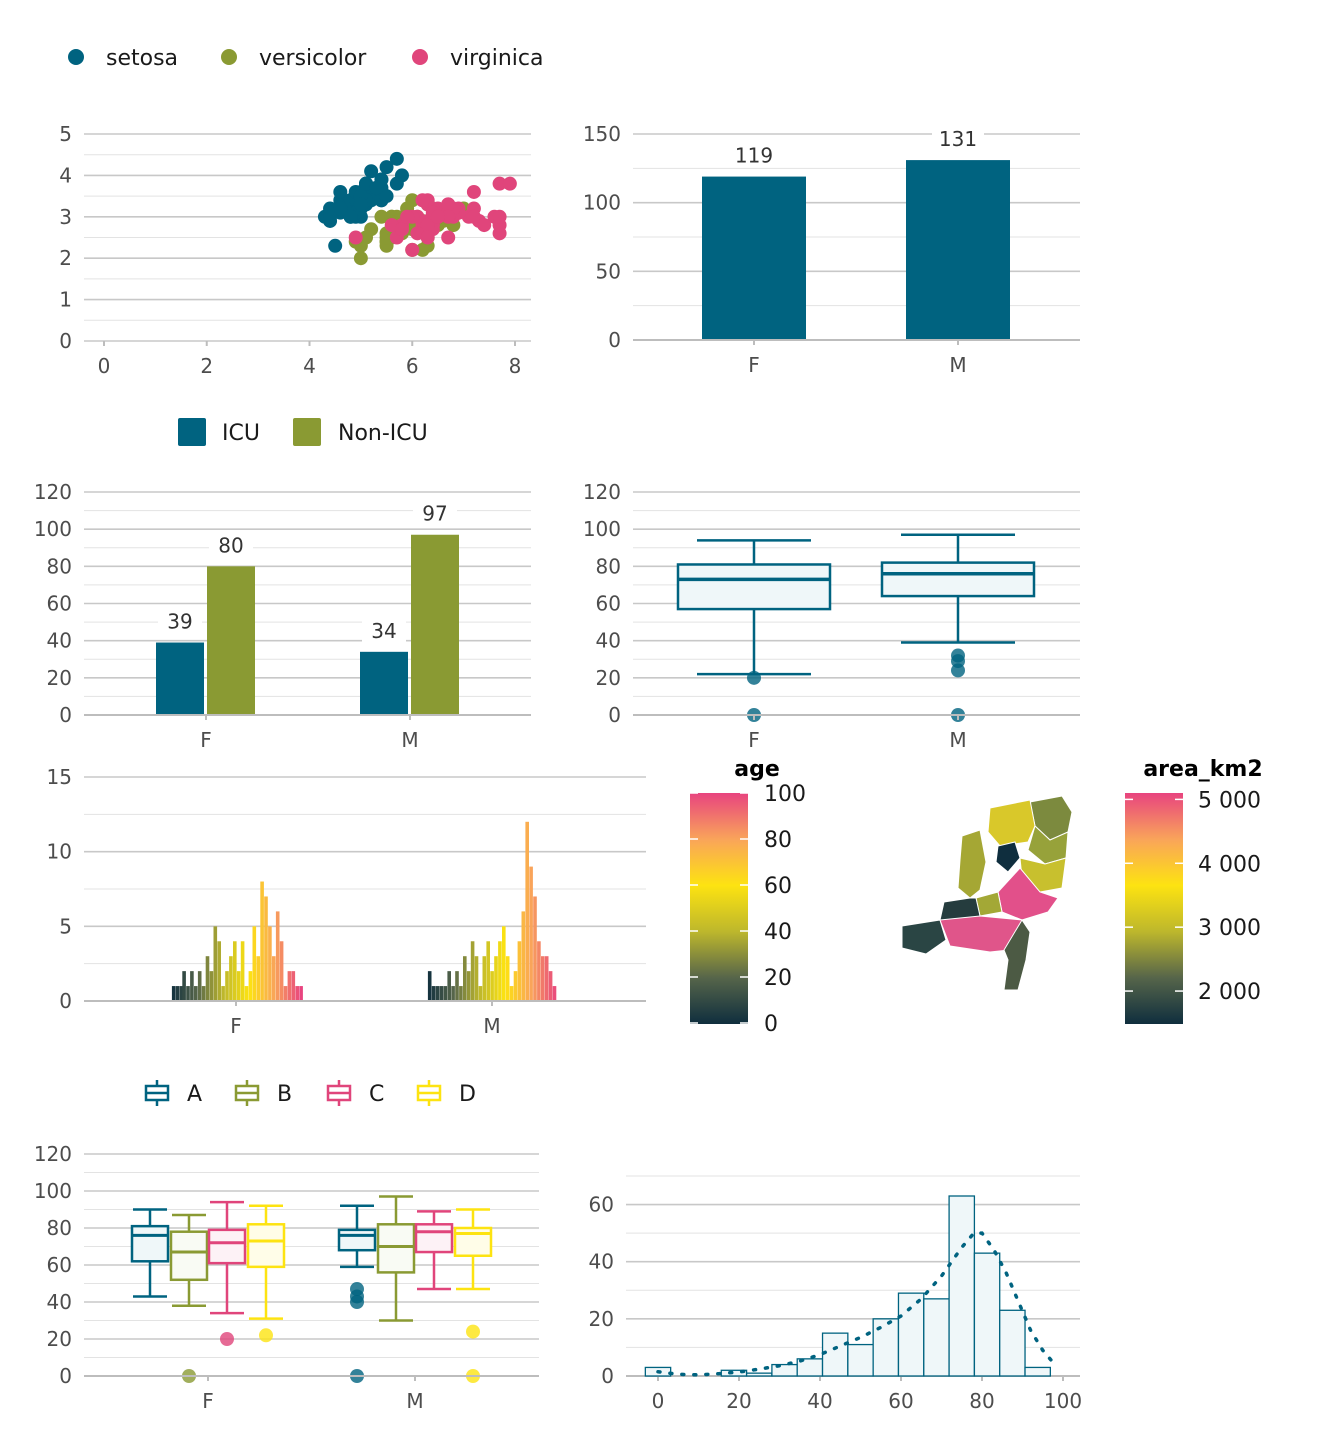  What do you see at coordinates (1202, 769) in the screenshot?
I see `area-scale-title: area_km2` at bounding box center [1202, 769].